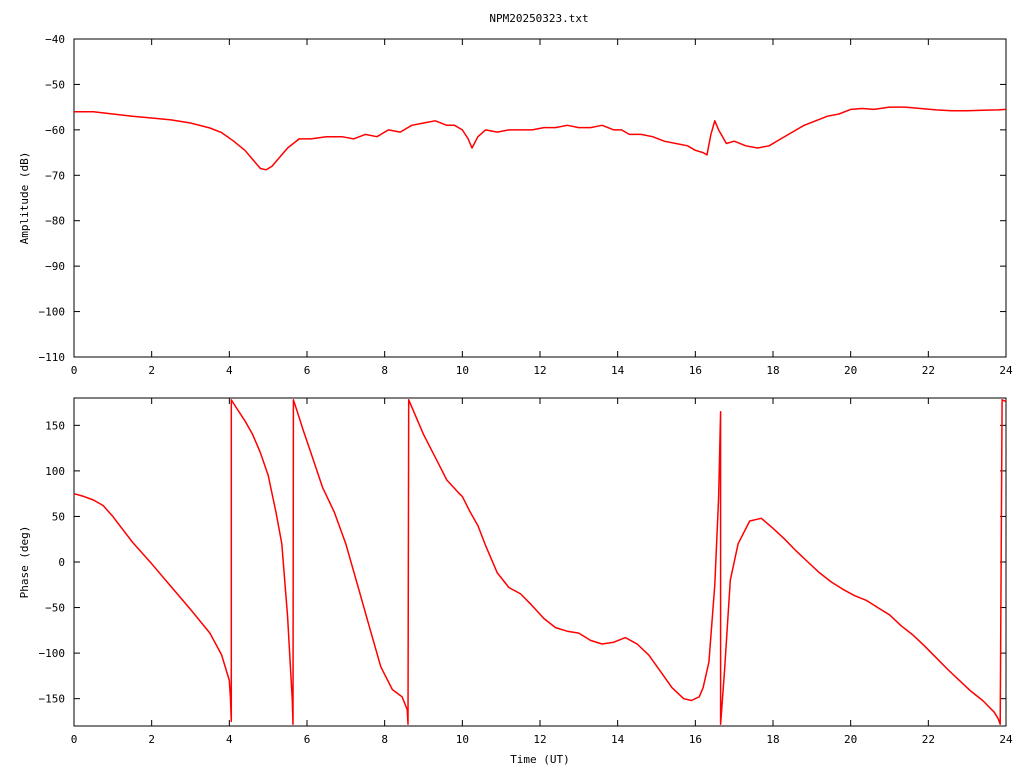  Describe the element at coordinates (24, 198) in the screenshot. I see `chart-1-ylabel: Amplitude (dB)` at that location.